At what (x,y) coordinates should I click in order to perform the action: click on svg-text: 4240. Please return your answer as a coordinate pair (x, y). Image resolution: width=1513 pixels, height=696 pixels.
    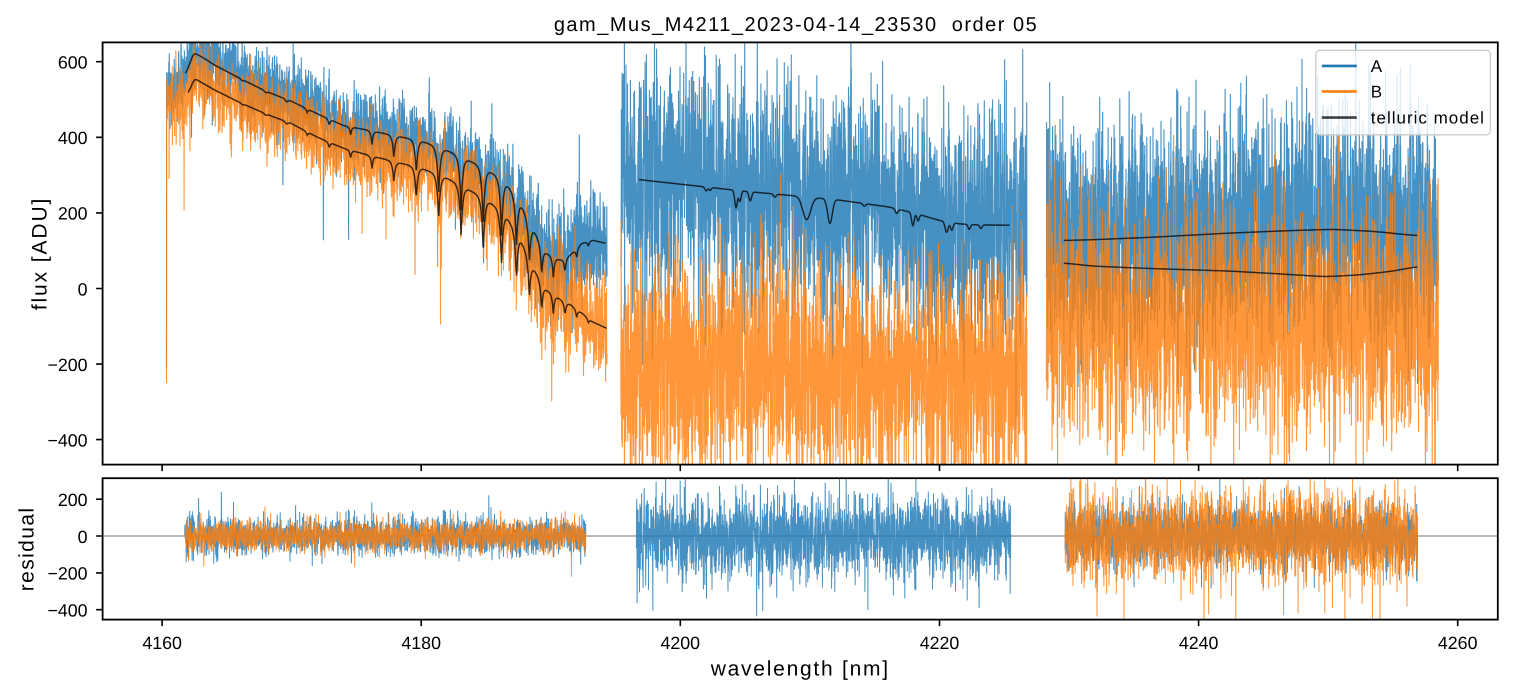
    Looking at the image, I should click on (1199, 643).